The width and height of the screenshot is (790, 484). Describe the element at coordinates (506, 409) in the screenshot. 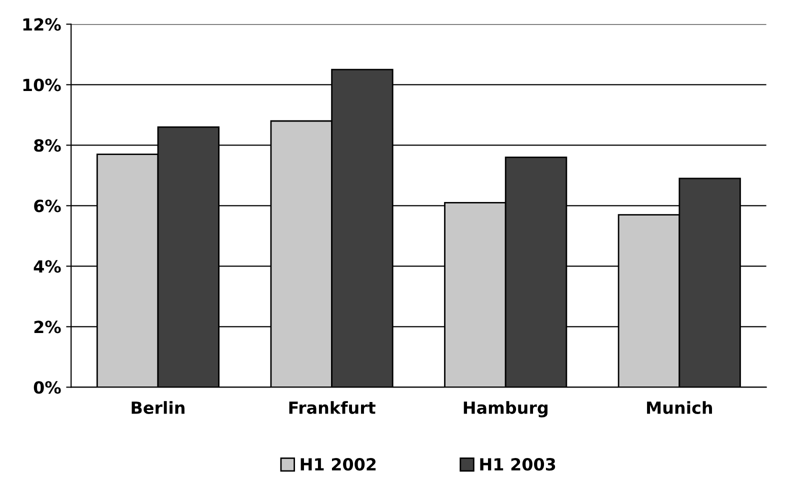

I see `x-tick-label: Hamburg` at that location.